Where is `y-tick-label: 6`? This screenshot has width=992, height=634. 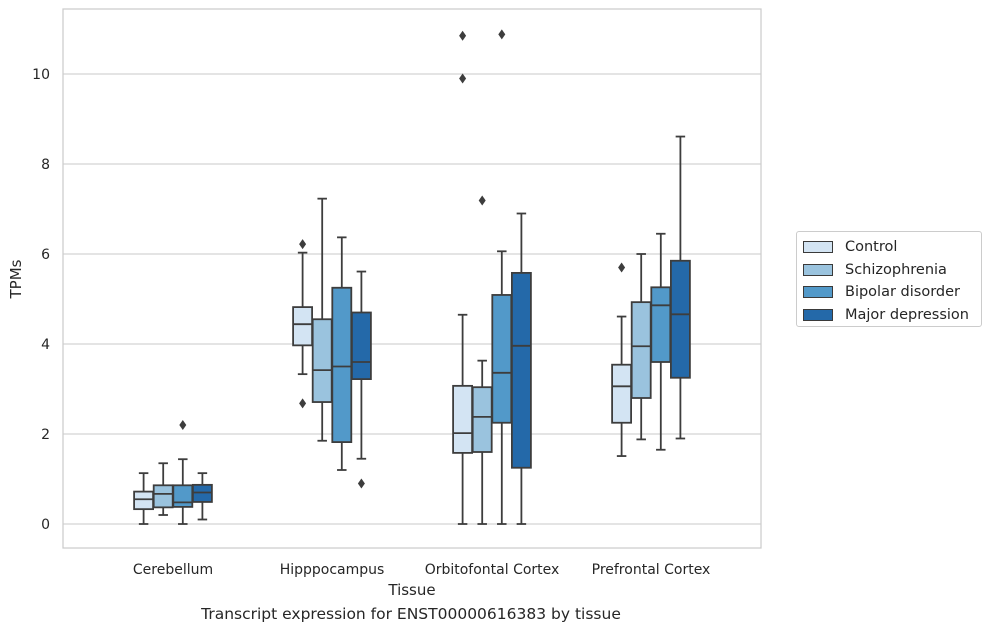
y-tick-label: 6 is located at coordinates (45, 255).